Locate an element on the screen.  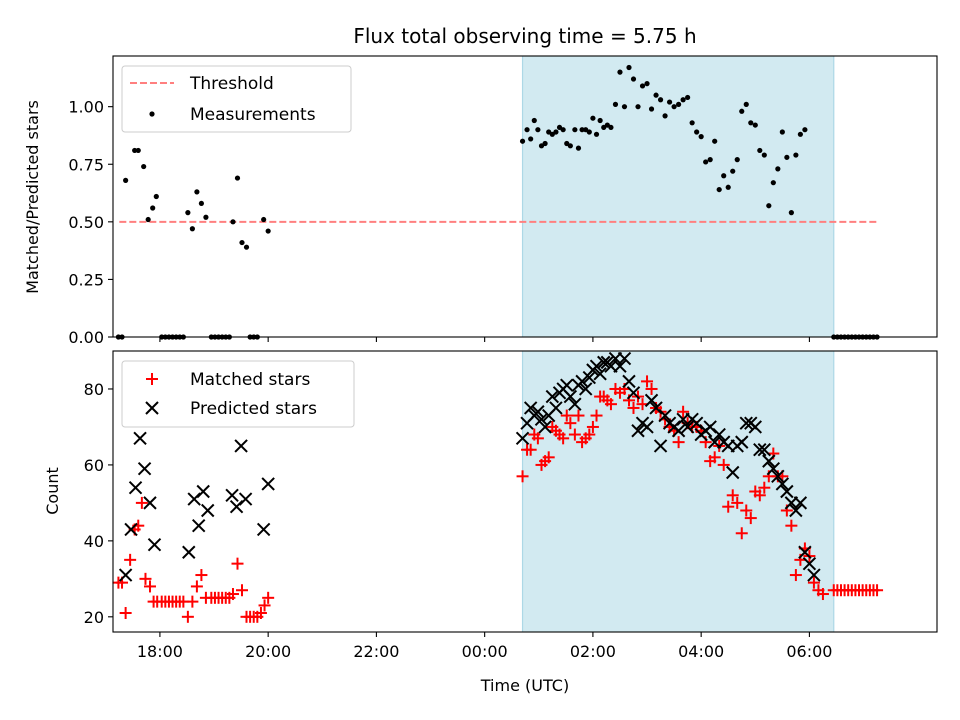
y-tick-label: 0.50 is located at coordinates (86, 222).